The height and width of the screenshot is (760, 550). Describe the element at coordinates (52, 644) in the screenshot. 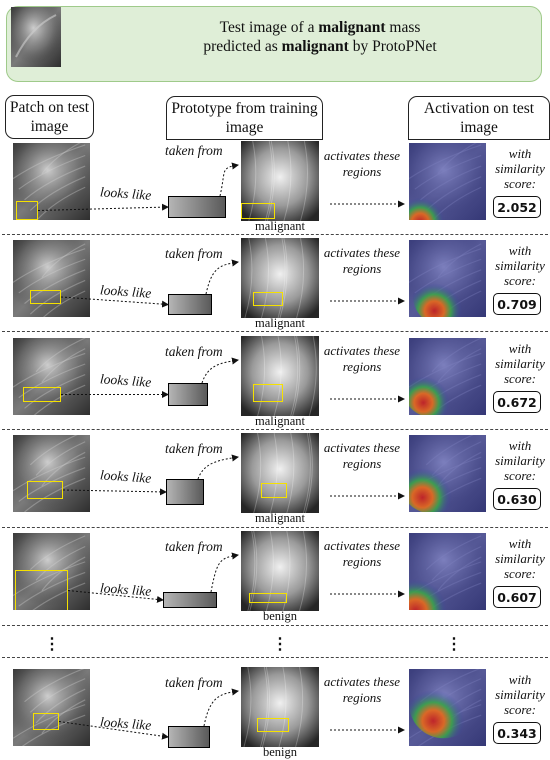

I see `ellipsis-patch: ⋮` at that location.